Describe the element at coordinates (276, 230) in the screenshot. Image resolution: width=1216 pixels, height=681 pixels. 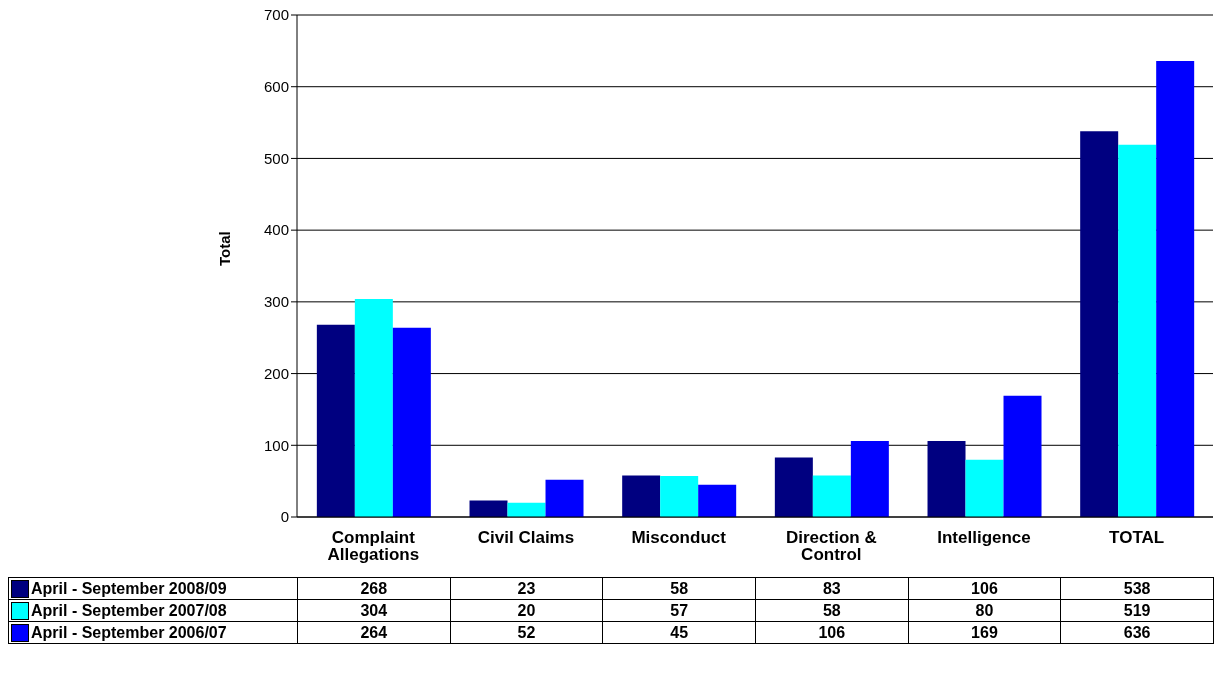
I see `y-tick-label: 400` at that location.